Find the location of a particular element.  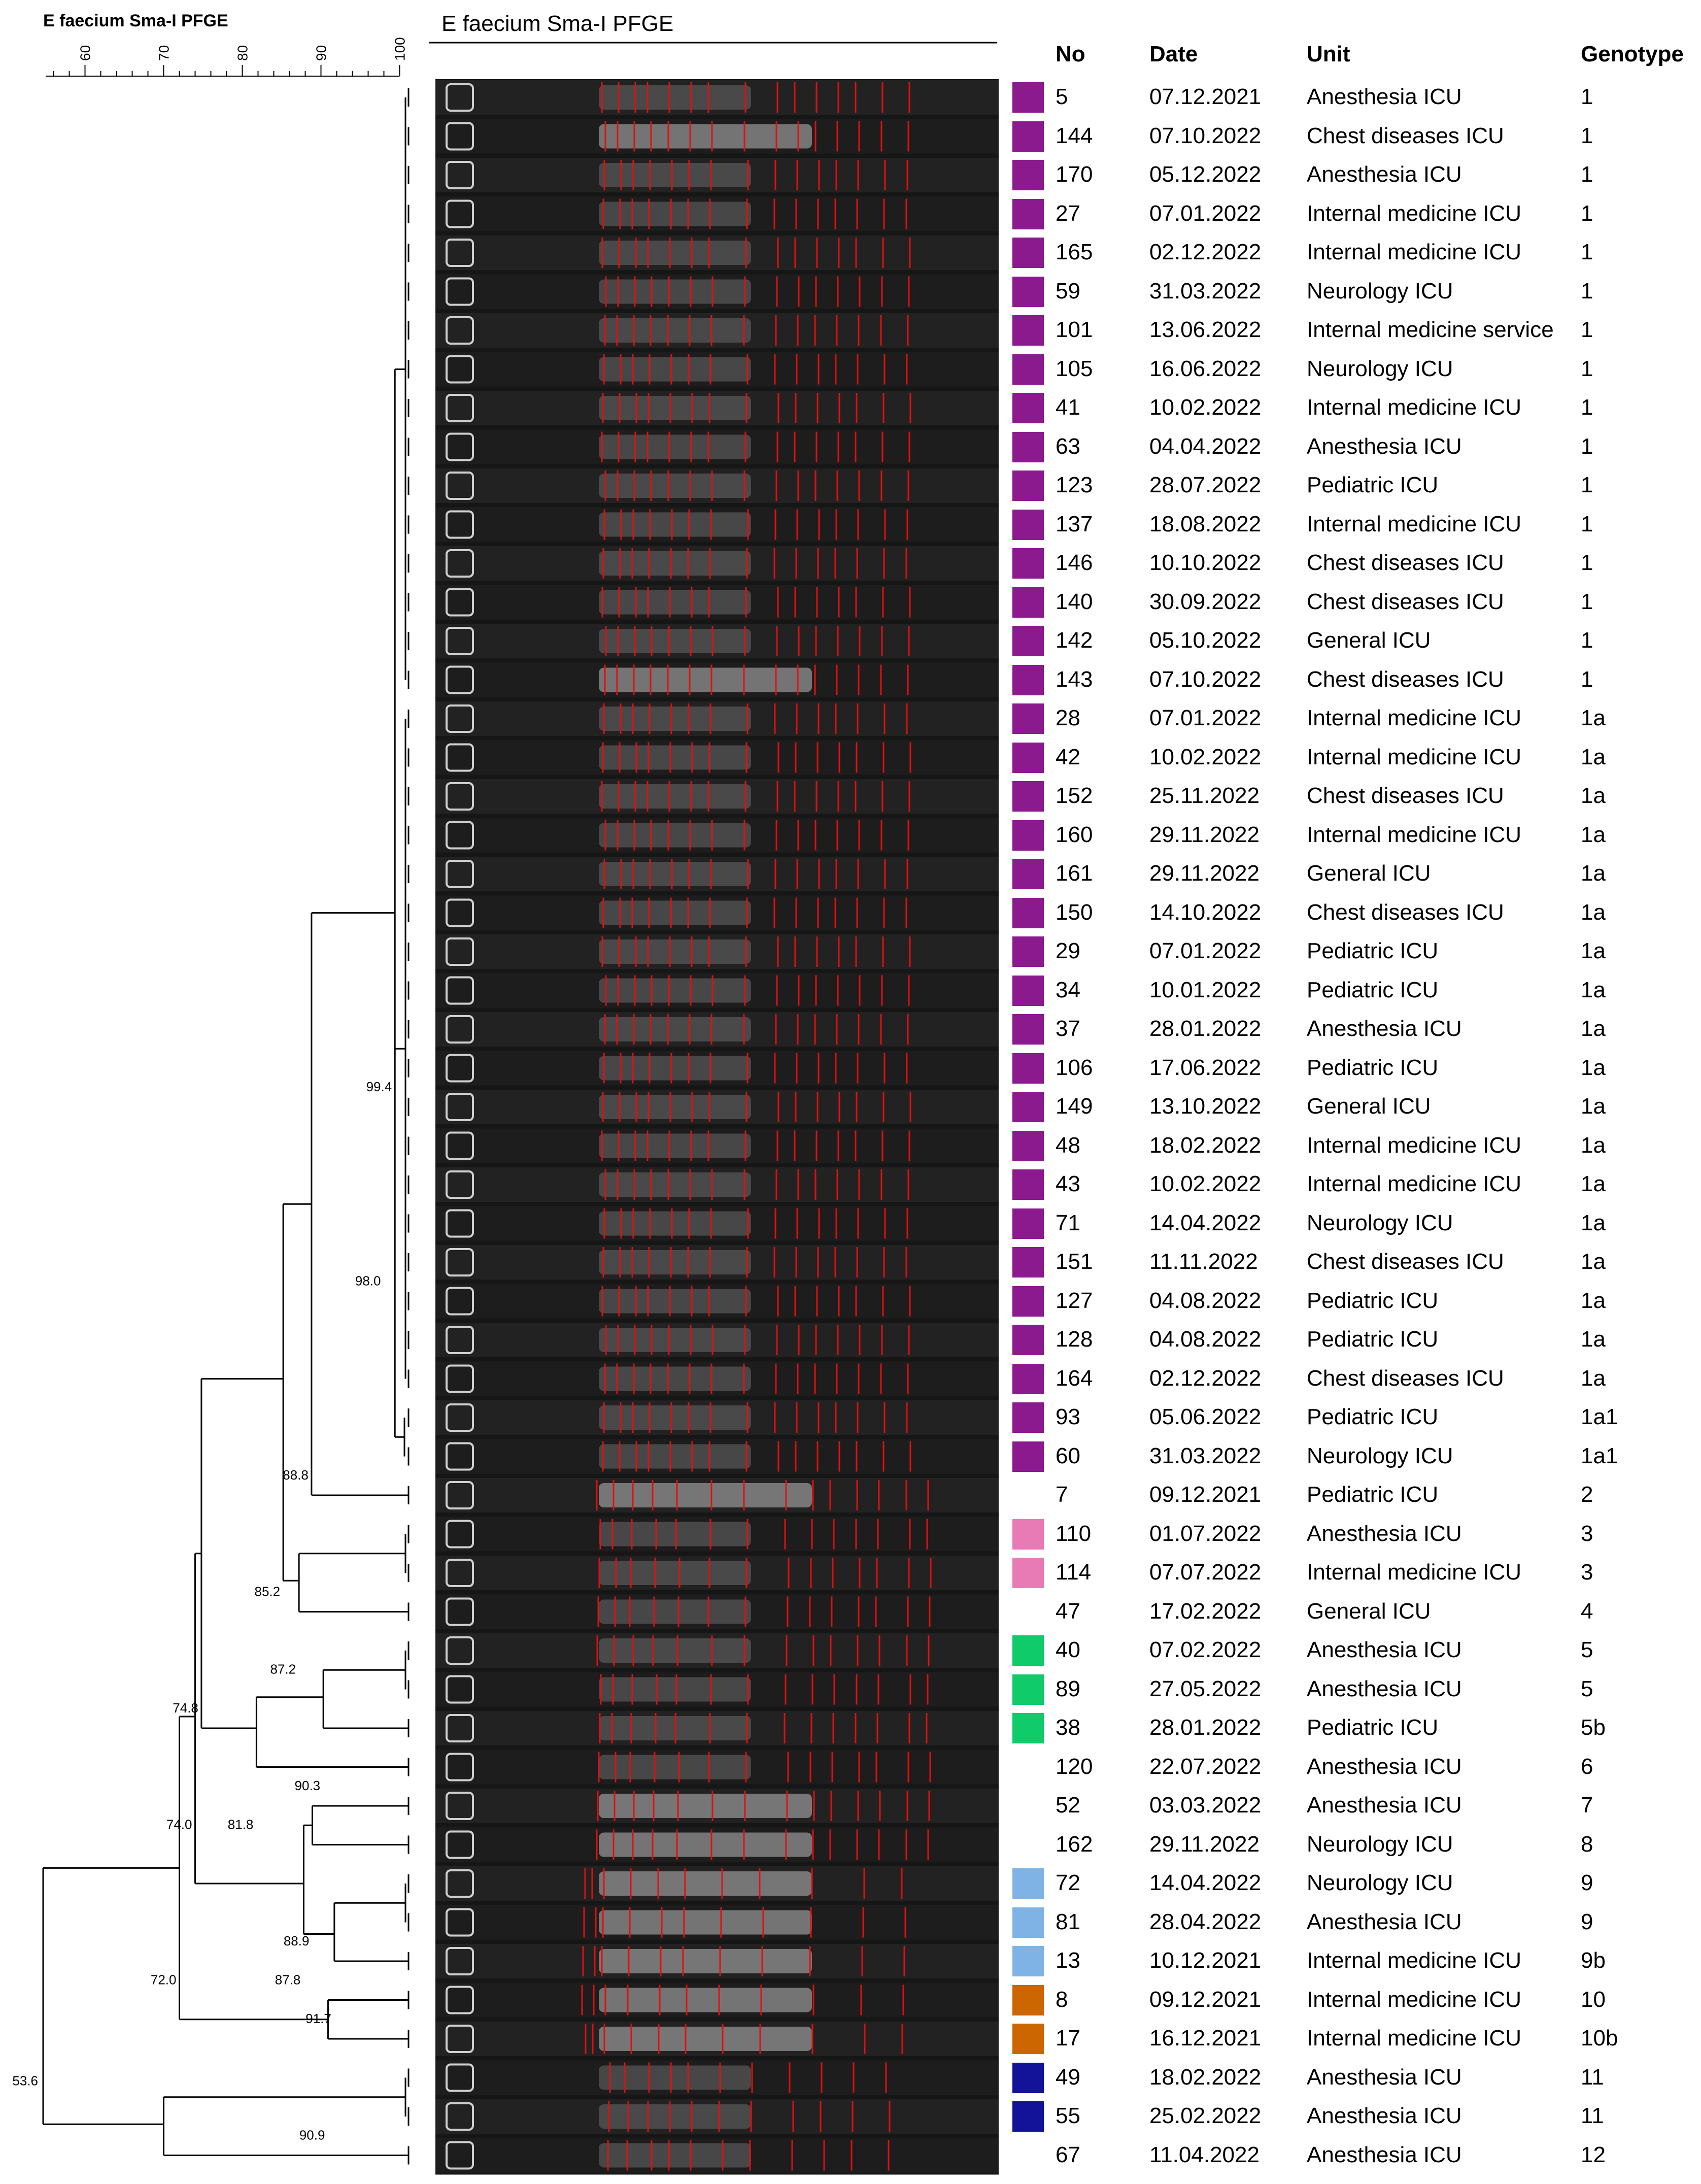

node-similarity-label: 53.6 is located at coordinates (25, 2081).